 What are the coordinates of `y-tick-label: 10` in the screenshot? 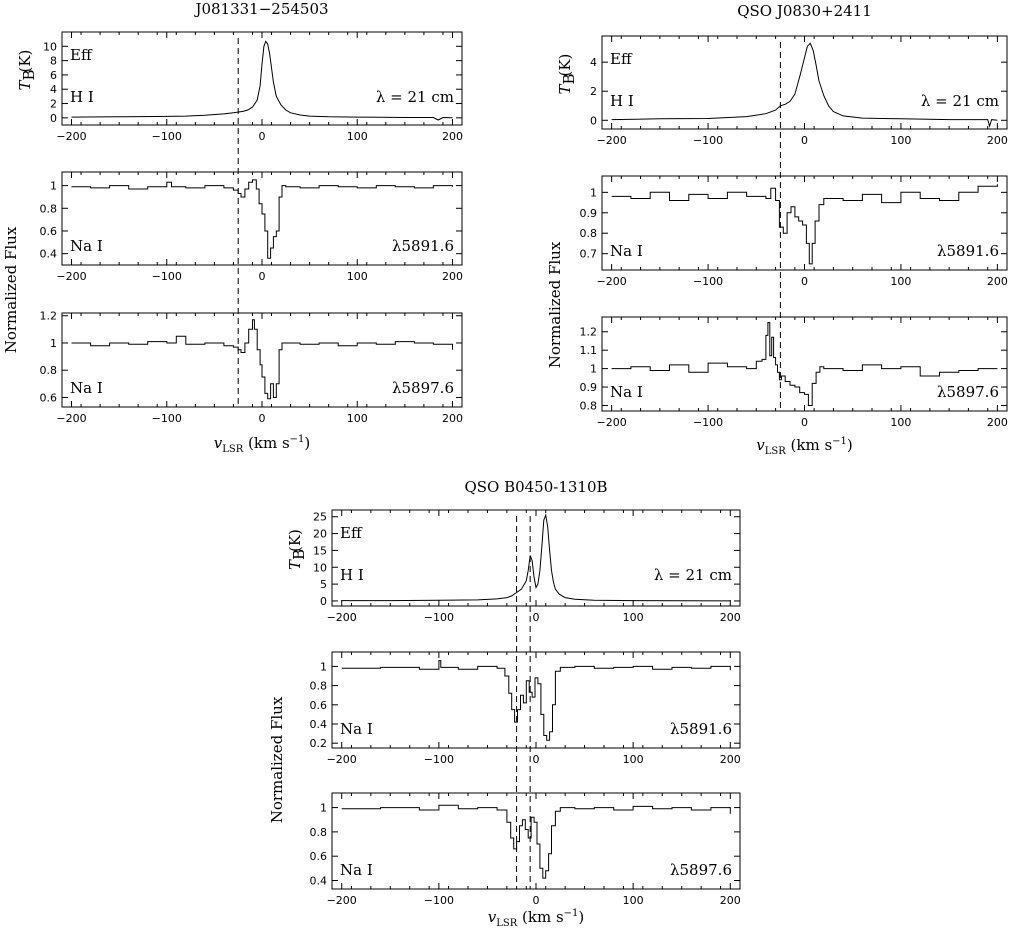 It's located at (50, 46).